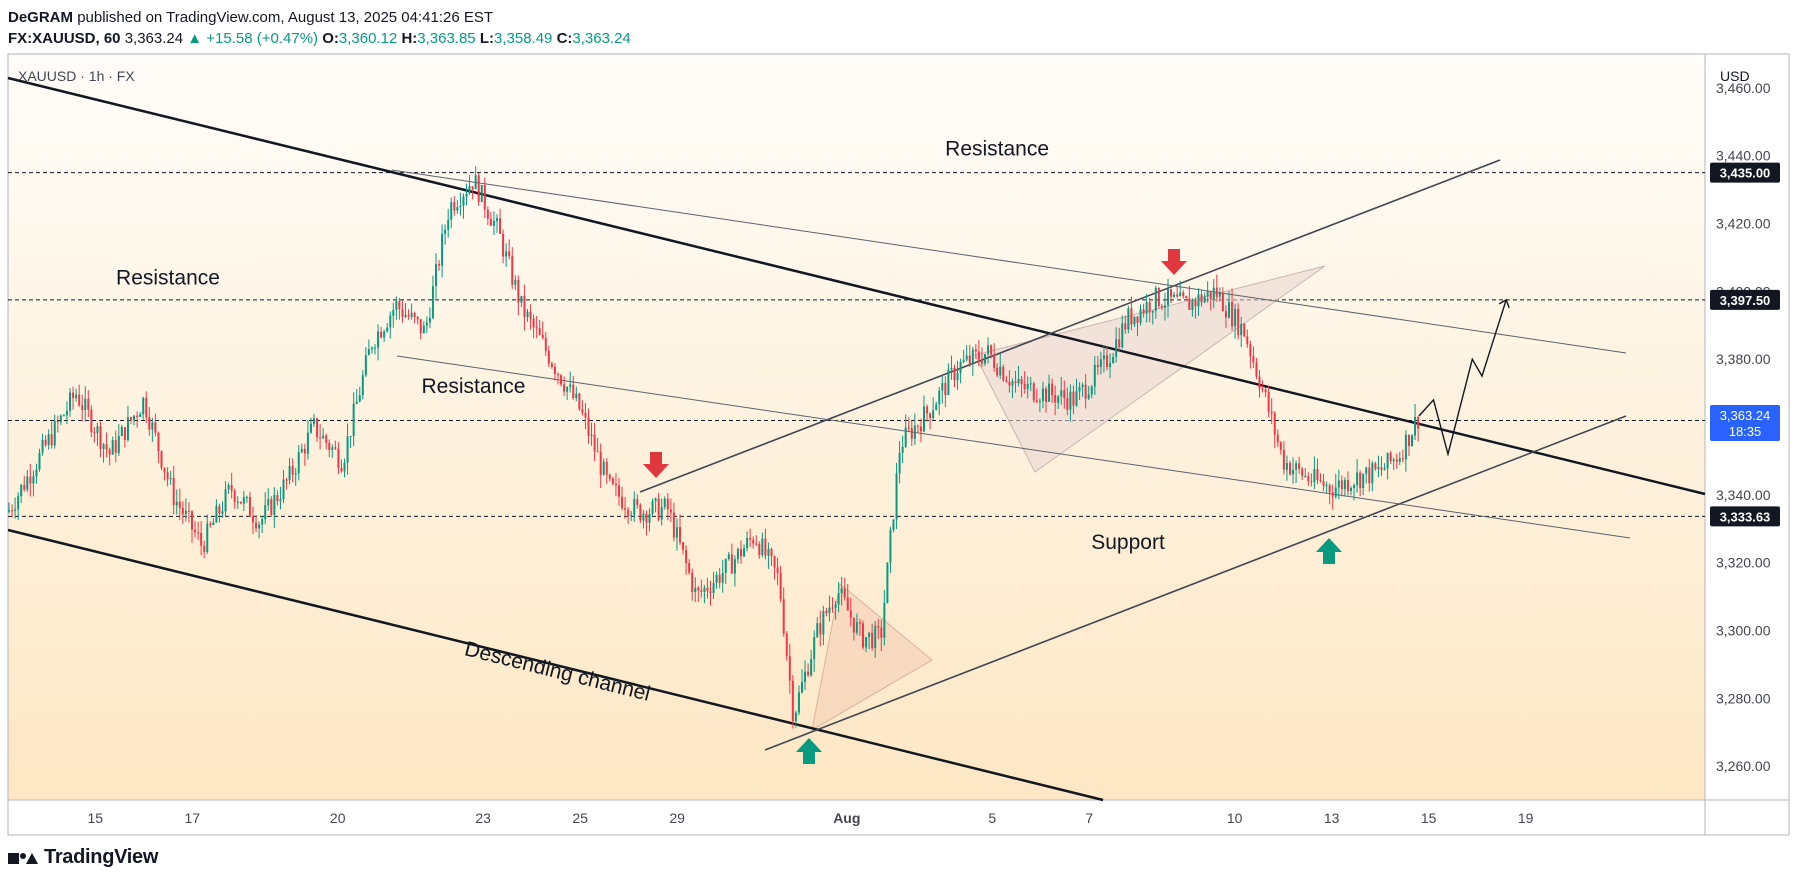  Describe the element at coordinates (168, 278) in the screenshot. I see `annotation-label: Resistance` at that location.